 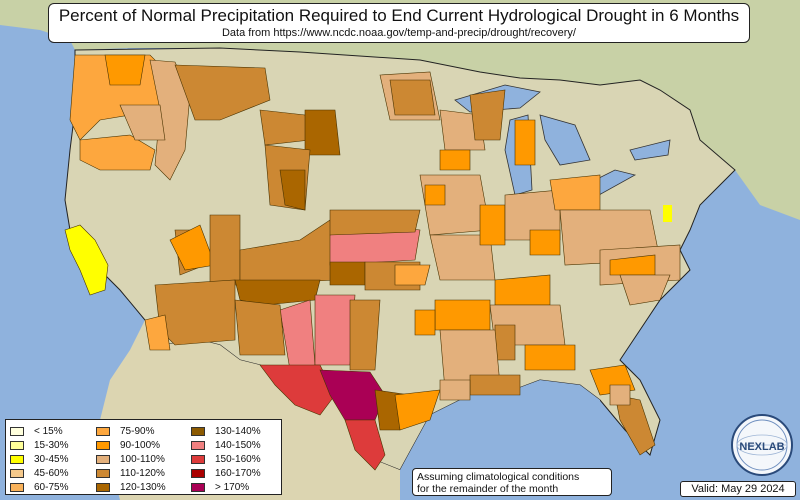 What do you see at coordinates (131, 445) in the screenshot?
I see `legend-item: 90-100%` at bounding box center [131, 445].